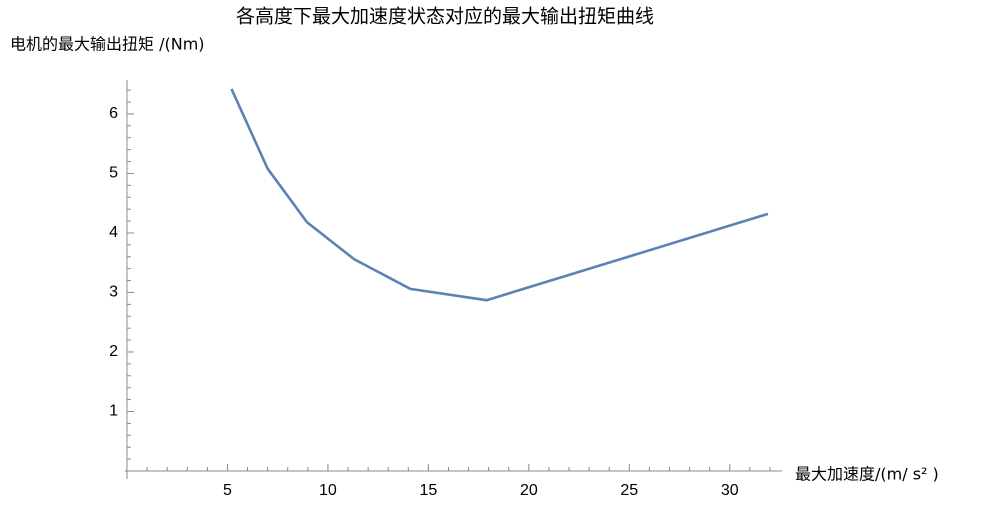 The height and width of the screenshot is (506, 981). What do you see at coordinates (328, 490) in the screenshot?
I see `x-tick-label: 10` at bounding box center [328, 490].